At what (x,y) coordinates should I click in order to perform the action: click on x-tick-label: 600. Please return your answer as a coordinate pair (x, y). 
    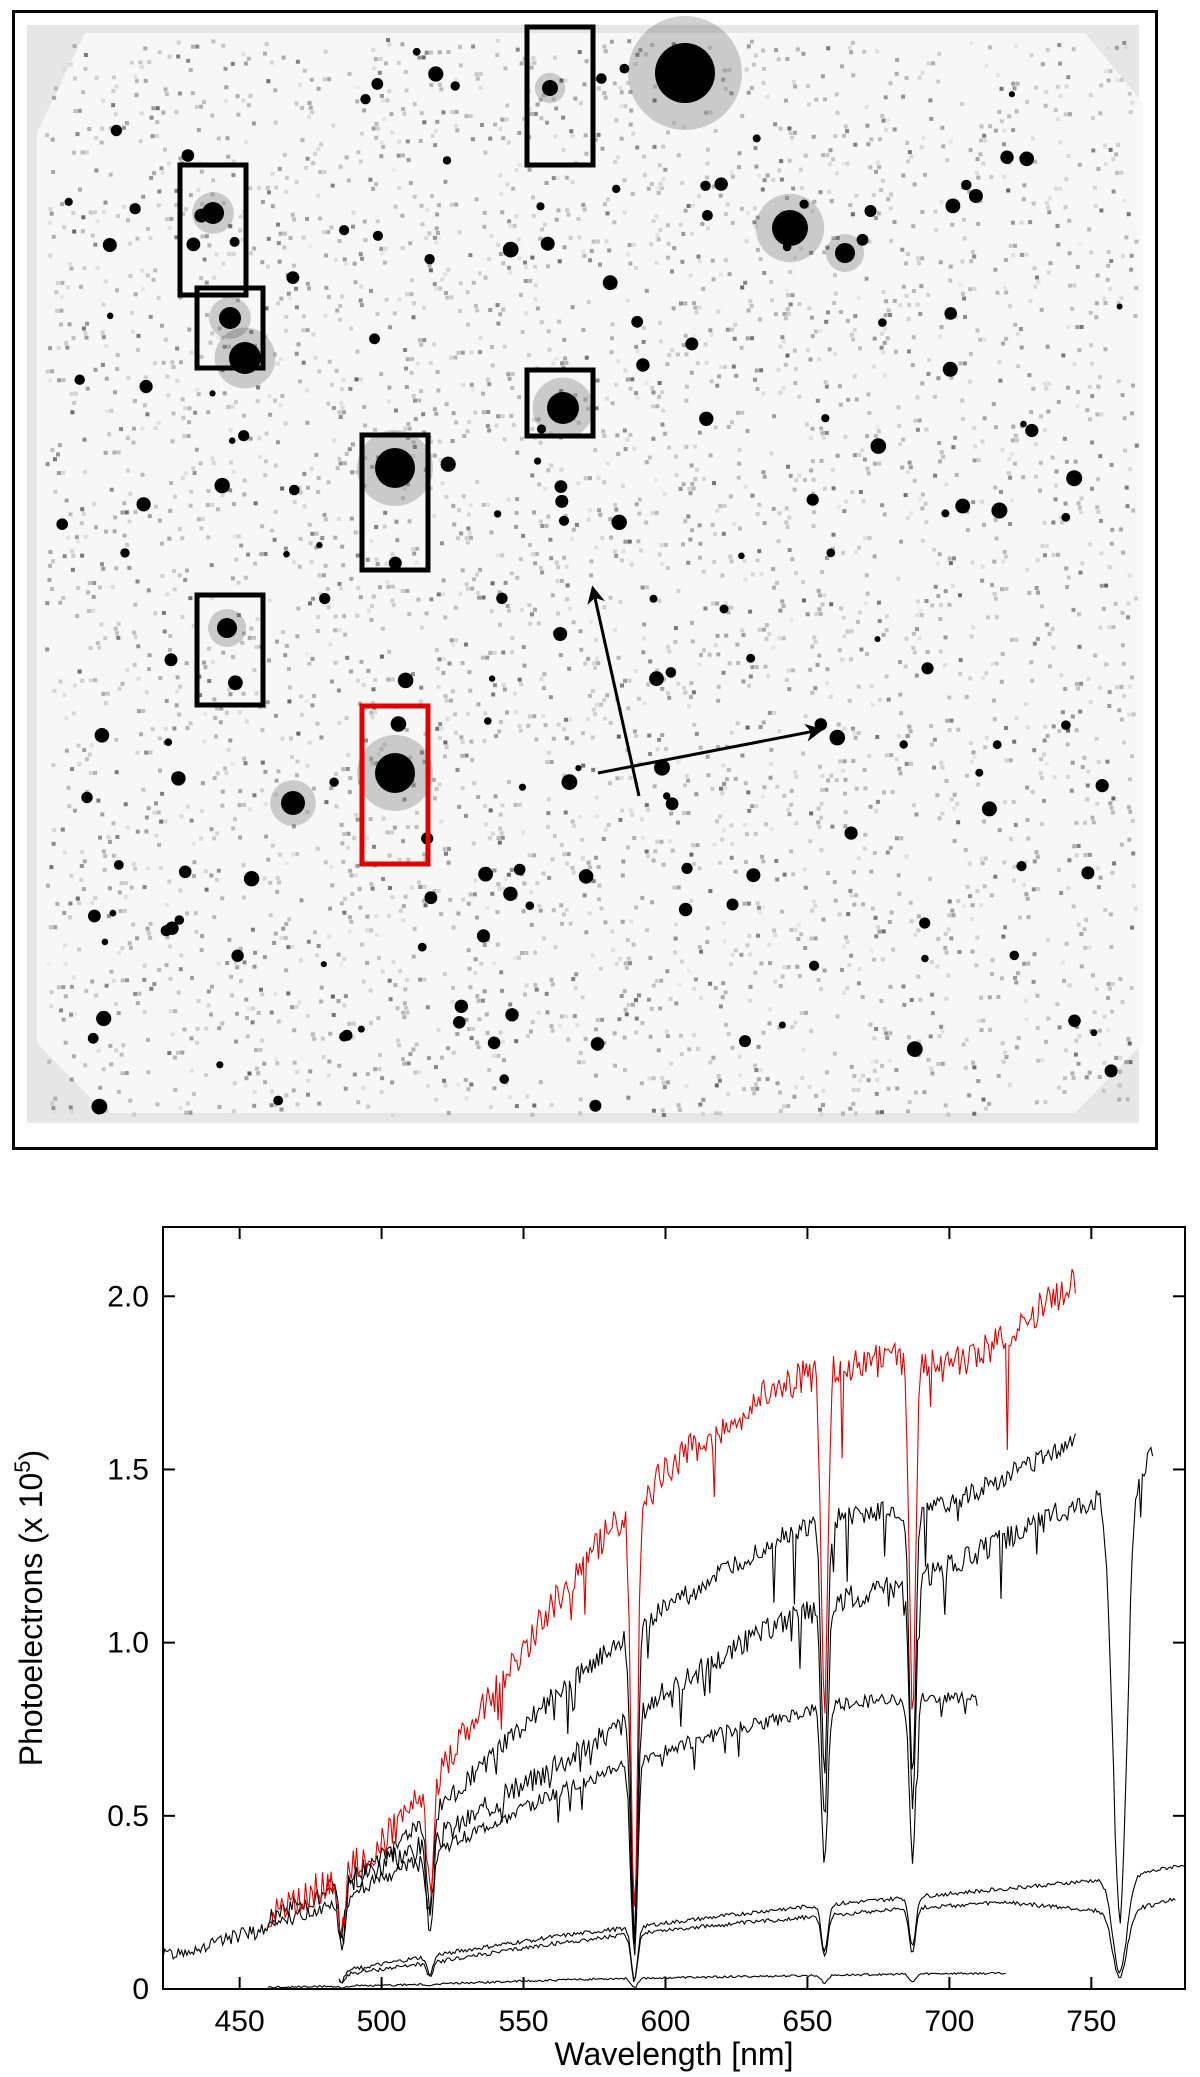
    Looking at the image, I should click on (665, 2021).